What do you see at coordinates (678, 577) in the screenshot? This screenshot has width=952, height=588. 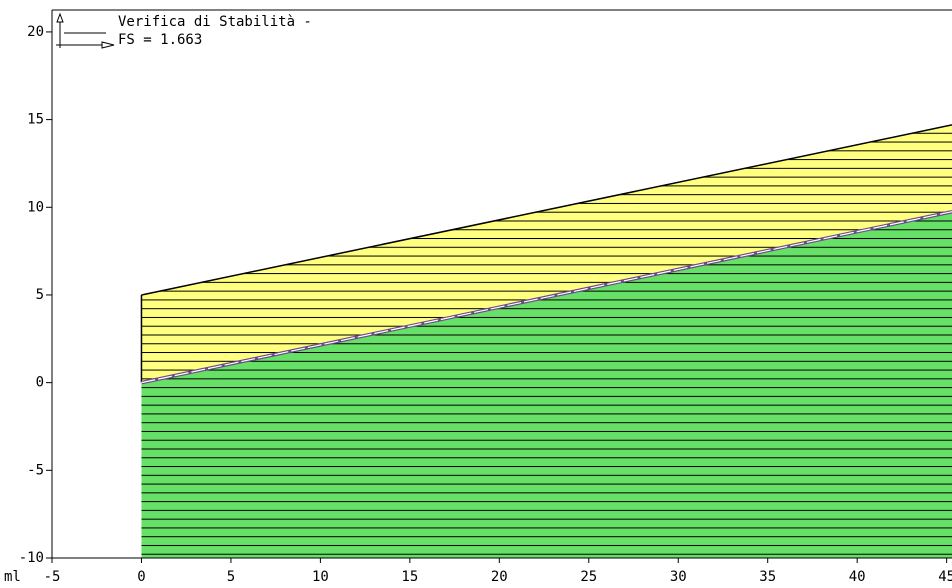 I see `x-tick-label: 30` at bounding box center [678, 577].